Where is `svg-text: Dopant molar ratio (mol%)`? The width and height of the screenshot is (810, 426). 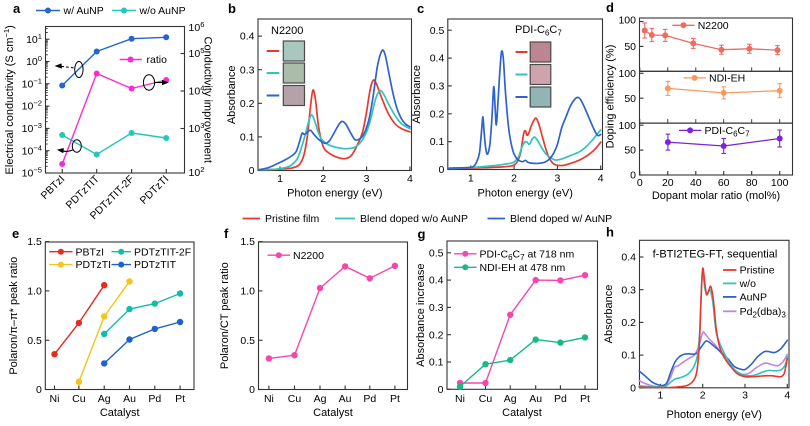 svg-text: Dopant molar ratio (mol%) is located at coordinates (716, 196).